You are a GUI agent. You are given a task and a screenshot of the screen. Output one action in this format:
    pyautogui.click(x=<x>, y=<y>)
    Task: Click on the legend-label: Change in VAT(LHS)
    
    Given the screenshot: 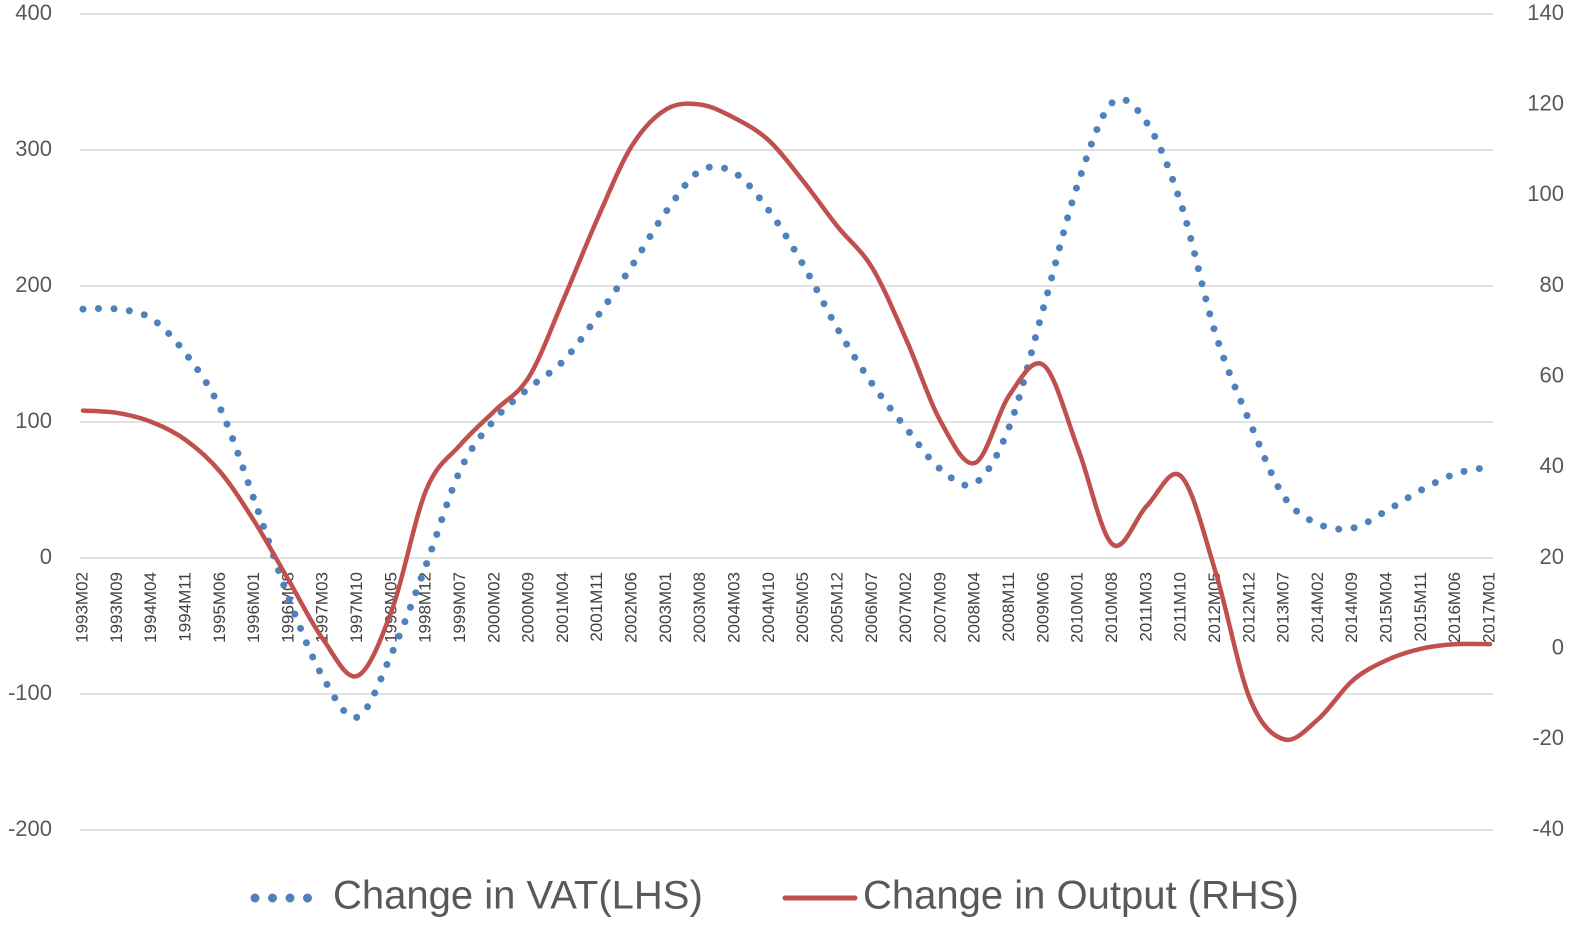 What is the action you would take?
    pyautogui.click(x=518, y=896)
    